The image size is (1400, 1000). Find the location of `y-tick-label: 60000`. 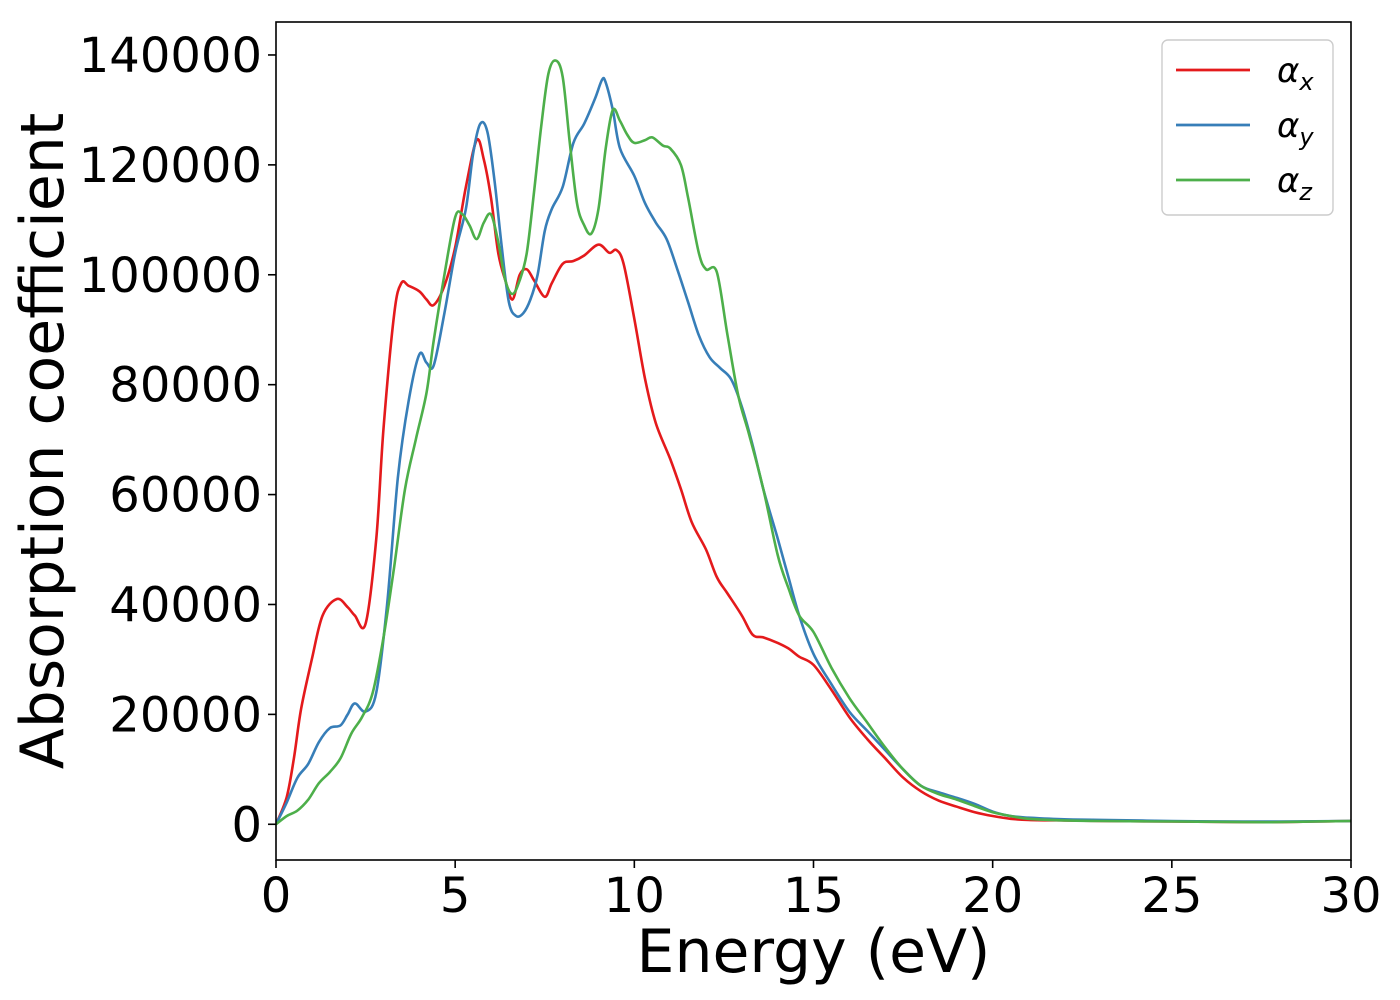

y-tick-label: 60000 is located at coordinates (185, 496).